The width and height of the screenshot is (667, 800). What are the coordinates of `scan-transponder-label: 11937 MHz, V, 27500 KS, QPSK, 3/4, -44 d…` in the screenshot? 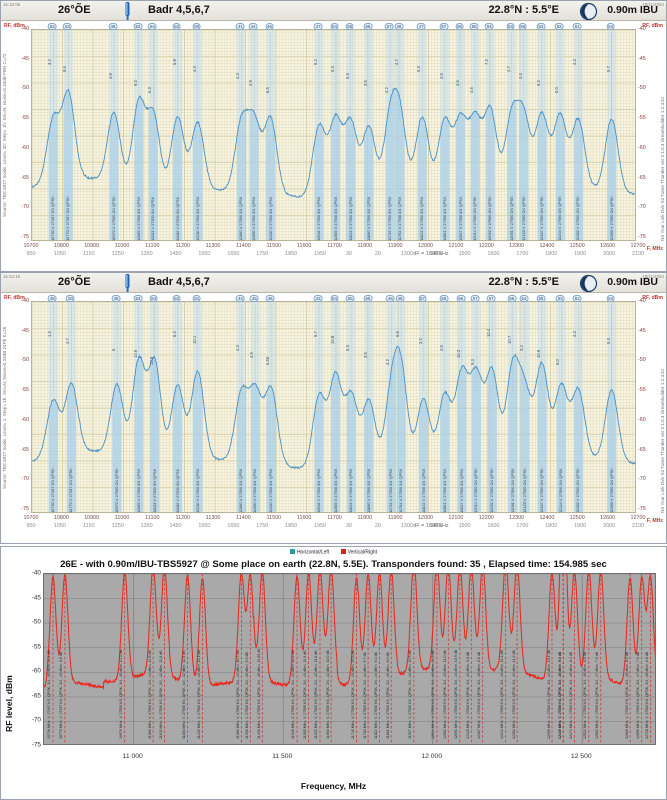 It's located at (410, 694).